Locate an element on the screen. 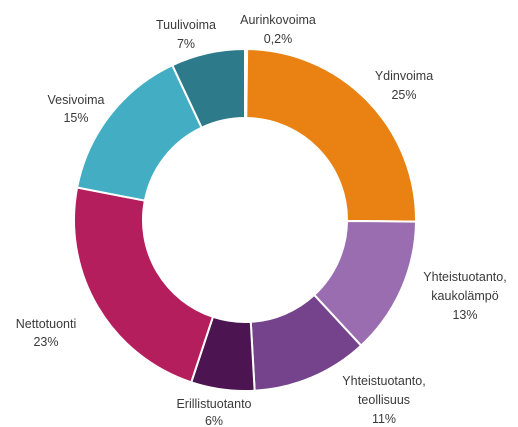 The image size is (518, 427). label-name-ydinvoima: Ydinvoima is located at coordinates (404, 76).